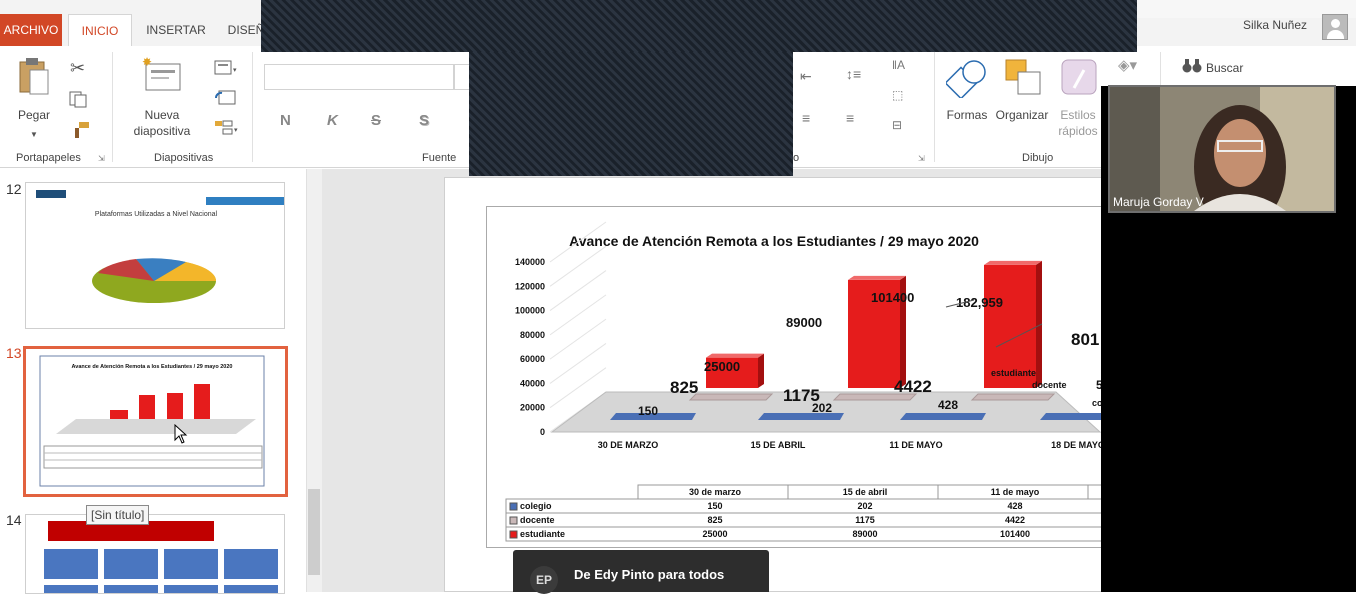  What do you see at coordinates (359, 77) in the screenshot?
I see `font-name-combobox` at bounding box center [359, 77].